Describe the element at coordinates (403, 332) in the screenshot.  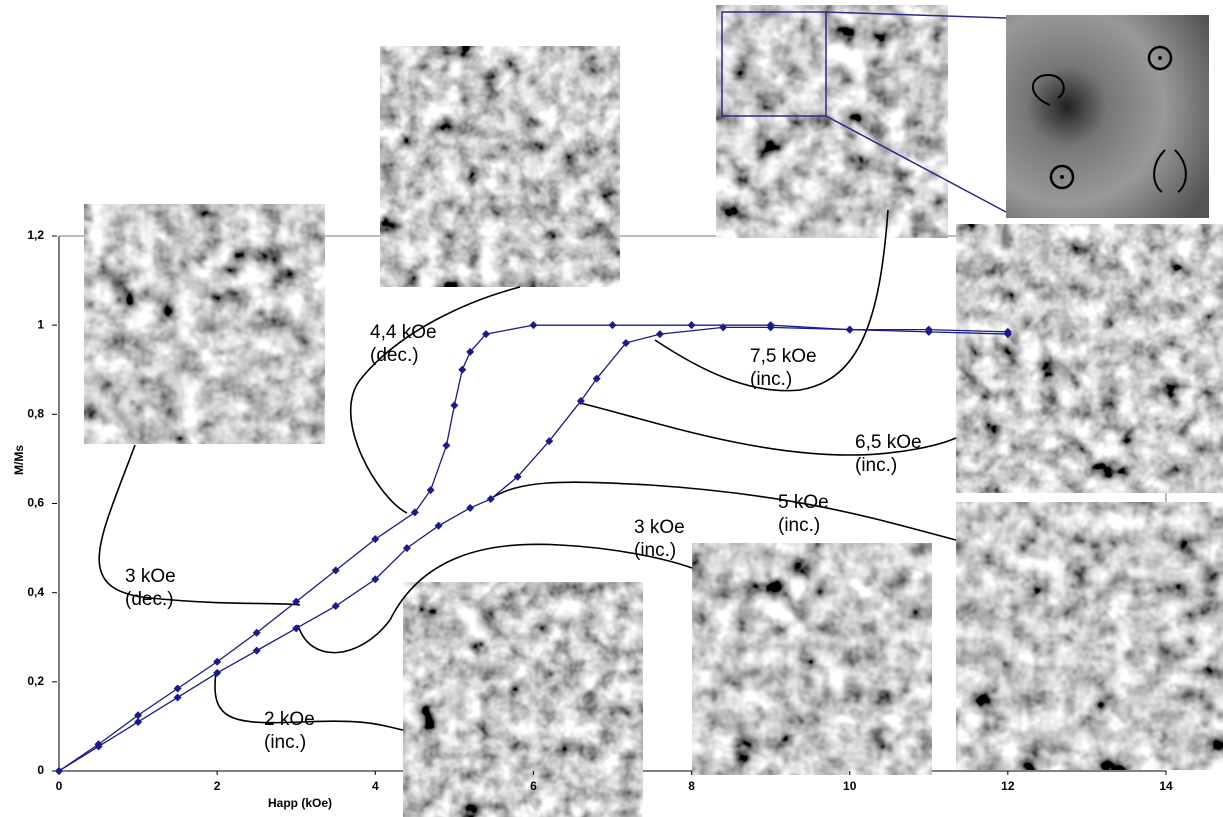
I see `annotation: 4,4 kOe` at that location.